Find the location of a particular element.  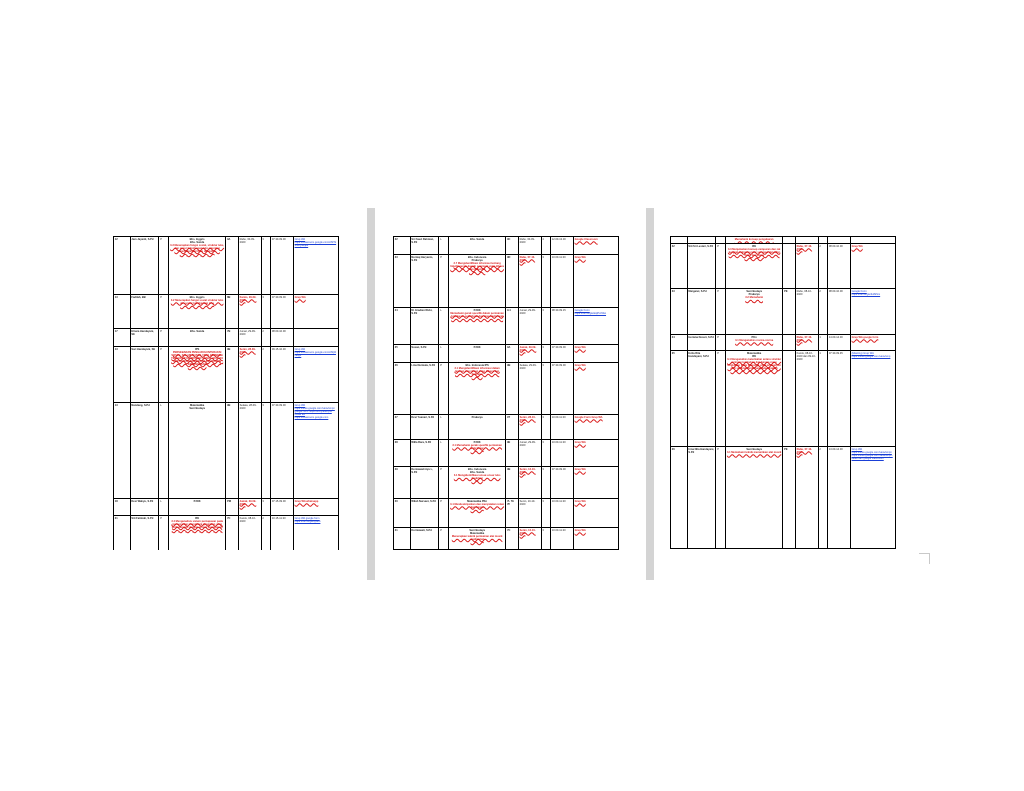

row-number-text: 13 is located at coordinates (116, 297).